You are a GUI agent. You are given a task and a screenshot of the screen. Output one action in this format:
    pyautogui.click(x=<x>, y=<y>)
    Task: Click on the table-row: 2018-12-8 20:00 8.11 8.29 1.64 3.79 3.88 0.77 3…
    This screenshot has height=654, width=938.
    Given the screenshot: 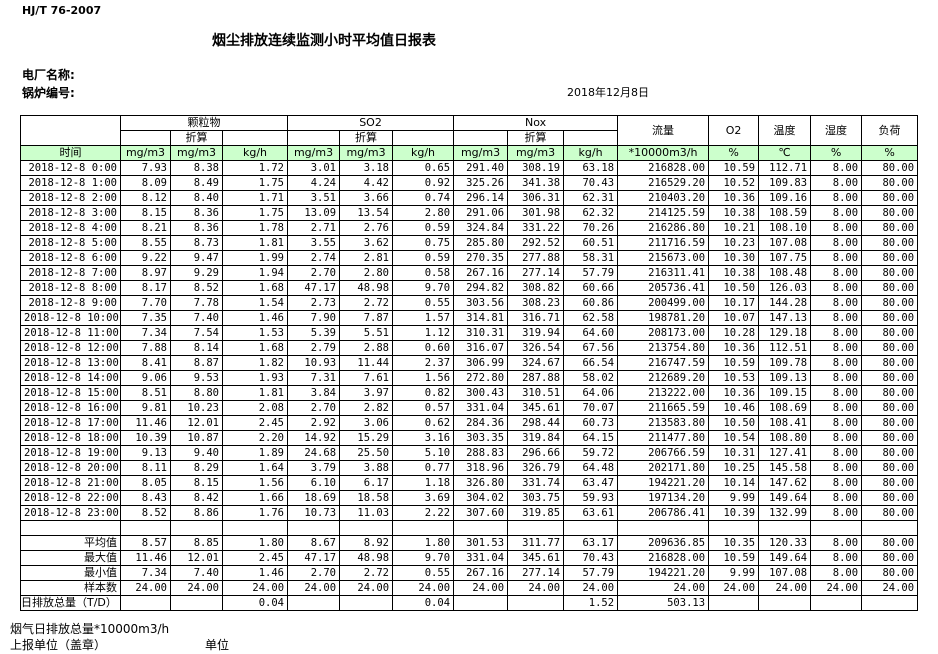 What is the action you would take?
    pyautogui.click(x=469, y=468)
    